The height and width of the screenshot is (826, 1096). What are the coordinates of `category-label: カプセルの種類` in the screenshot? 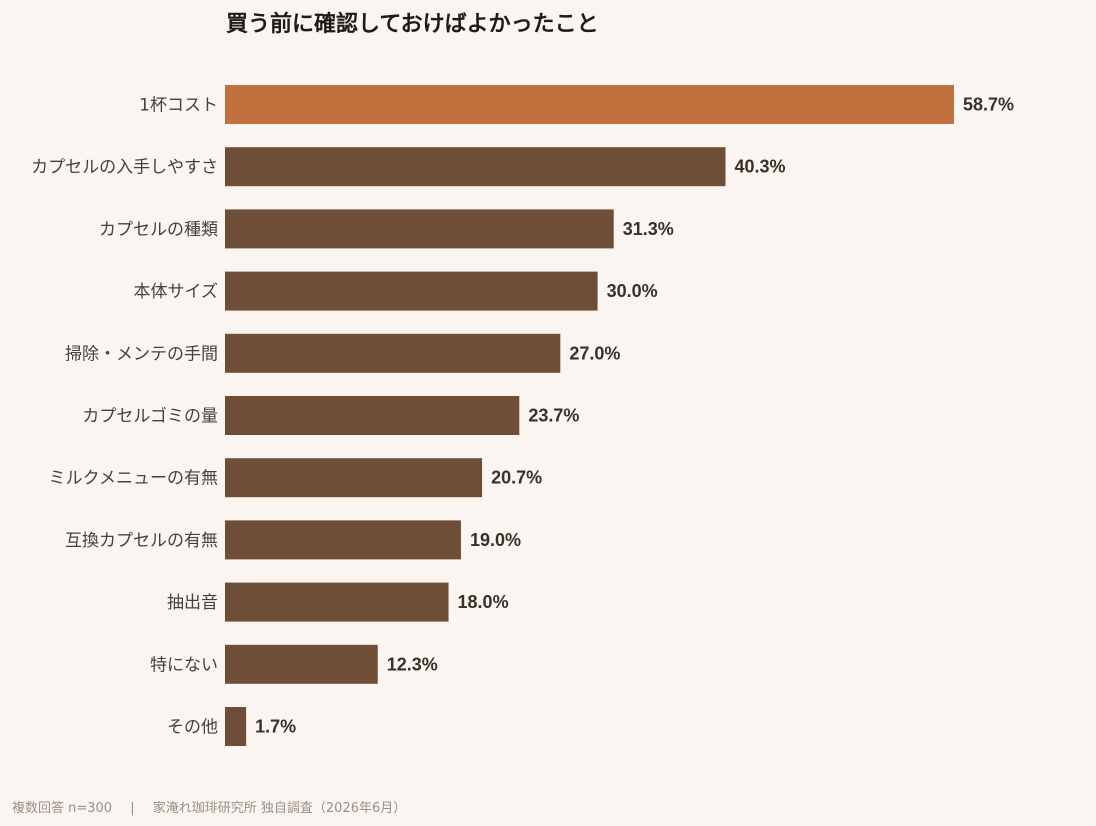 It's located at (158, 230).